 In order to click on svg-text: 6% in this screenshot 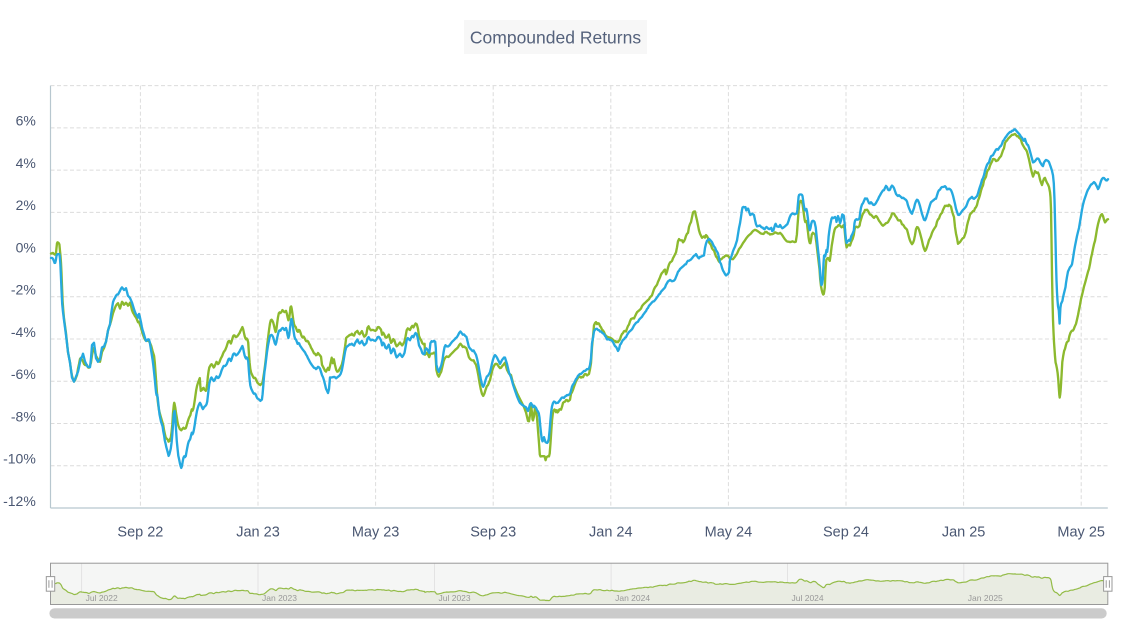, I will do `click(26, 121)`.